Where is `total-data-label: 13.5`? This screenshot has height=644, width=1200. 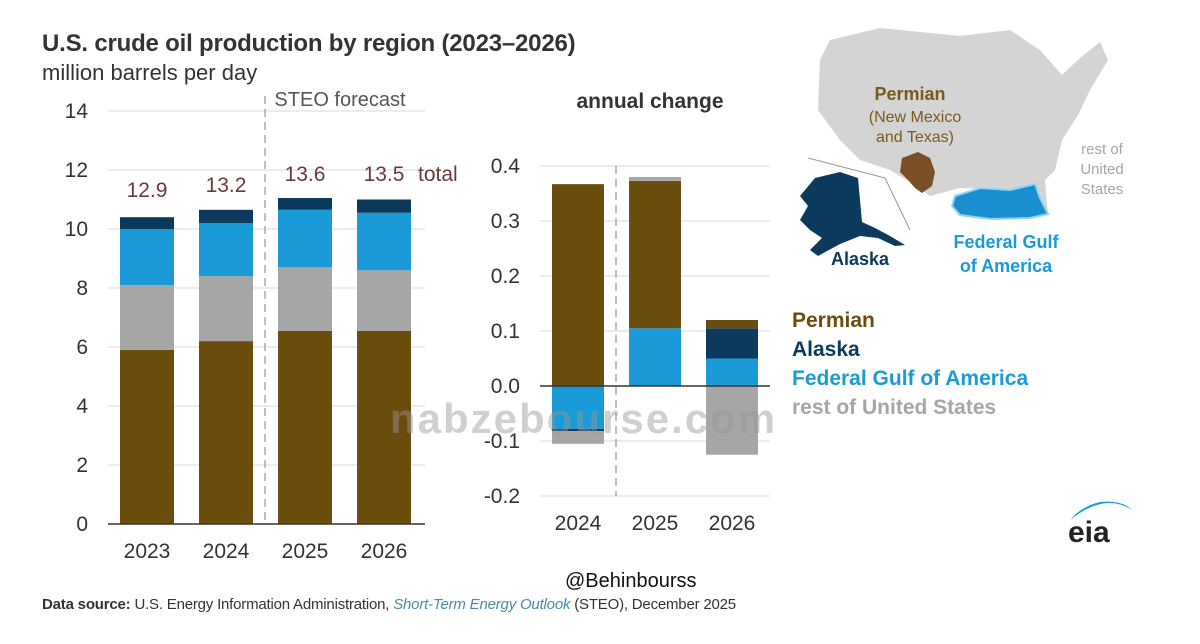
total-data-label: 13.5 is located at coordinates (384, 174).